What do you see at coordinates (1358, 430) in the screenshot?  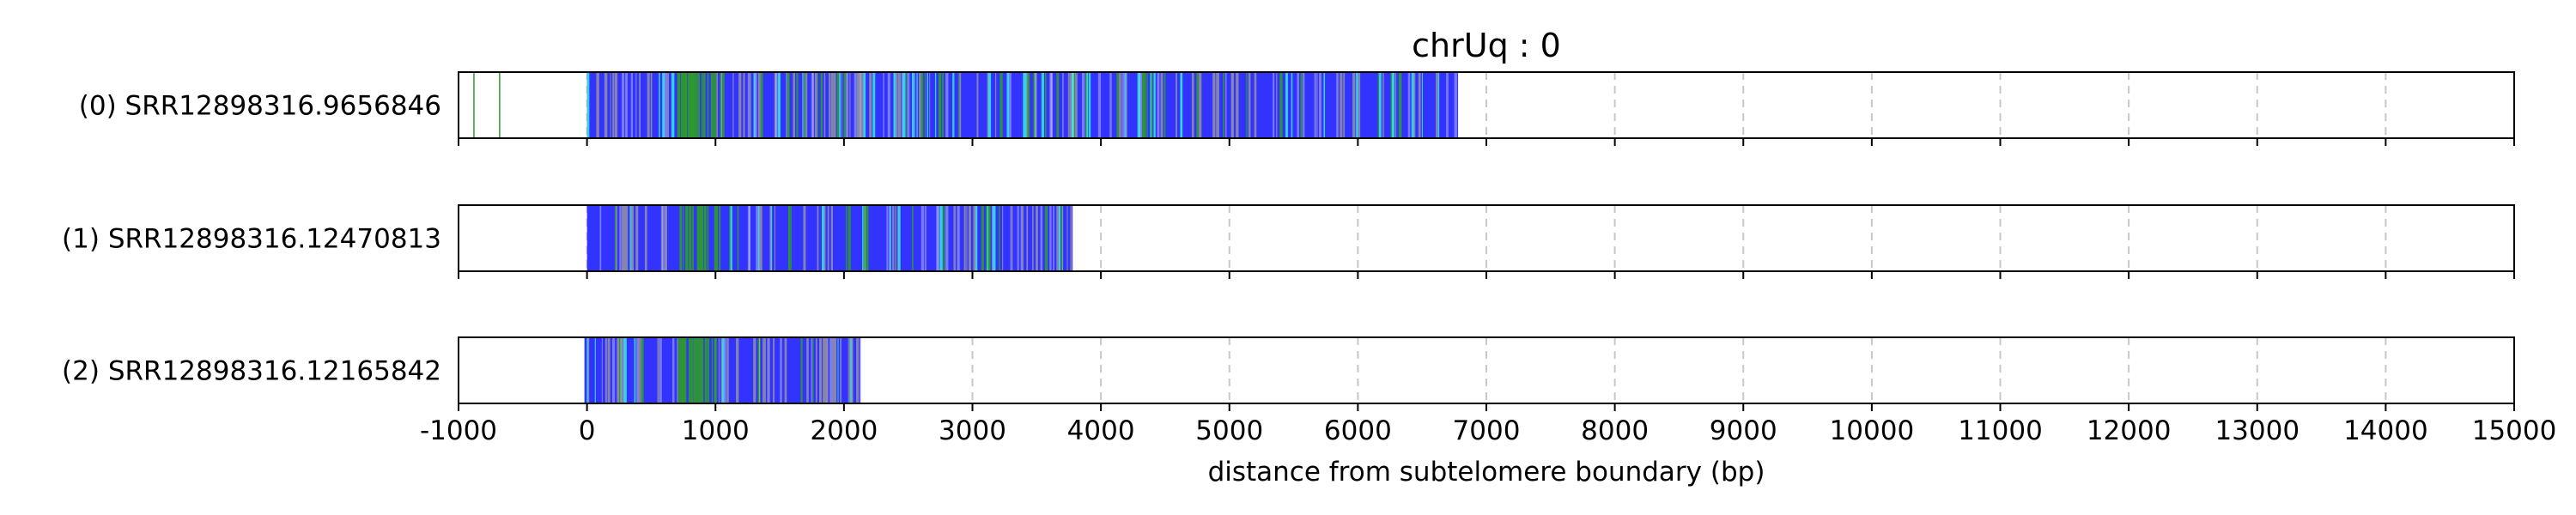 I see `tick-label: 6000` at bounding box center [1358, 430].